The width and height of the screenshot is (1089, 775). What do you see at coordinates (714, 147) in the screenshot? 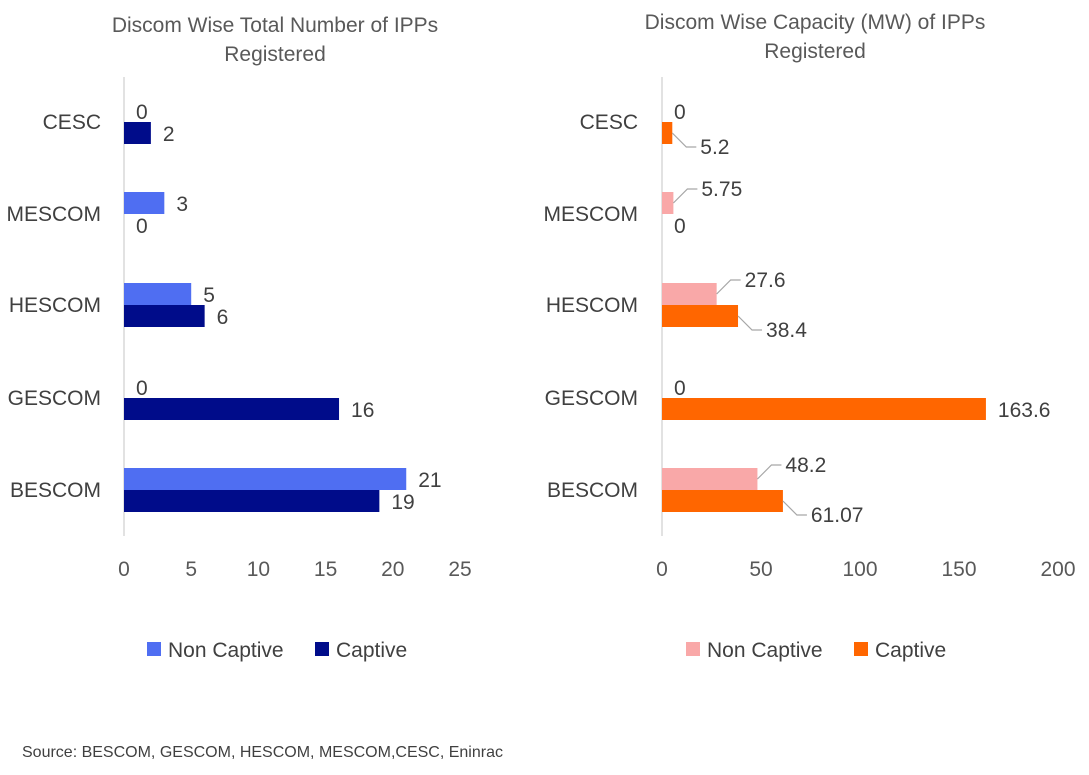
I see `data-label: 5.2` at bounding box center [714, 147].